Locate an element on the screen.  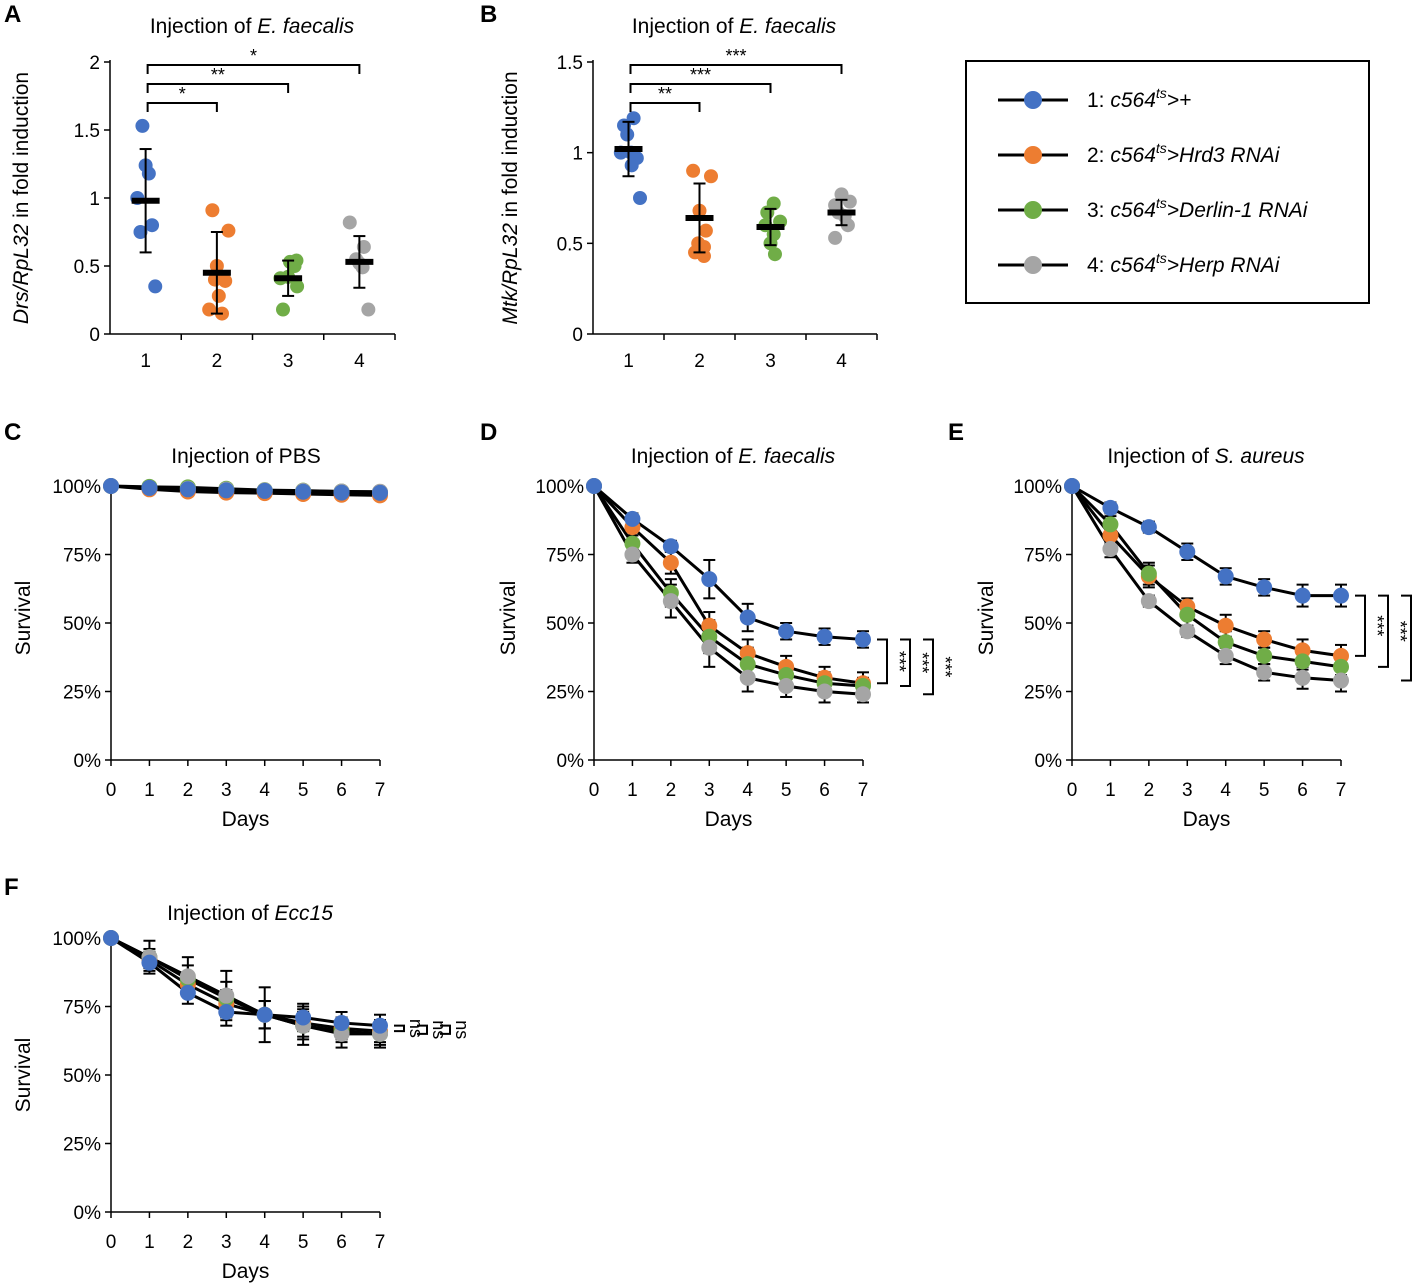
legend-superscript: ts is located at coordinates (1161, 148).